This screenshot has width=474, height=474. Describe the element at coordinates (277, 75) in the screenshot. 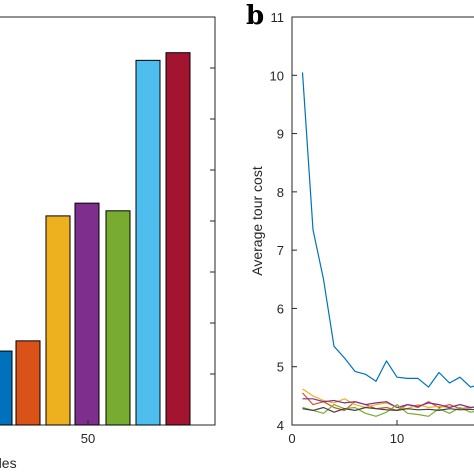

I see `line-y-tick-label: 10` at that location.